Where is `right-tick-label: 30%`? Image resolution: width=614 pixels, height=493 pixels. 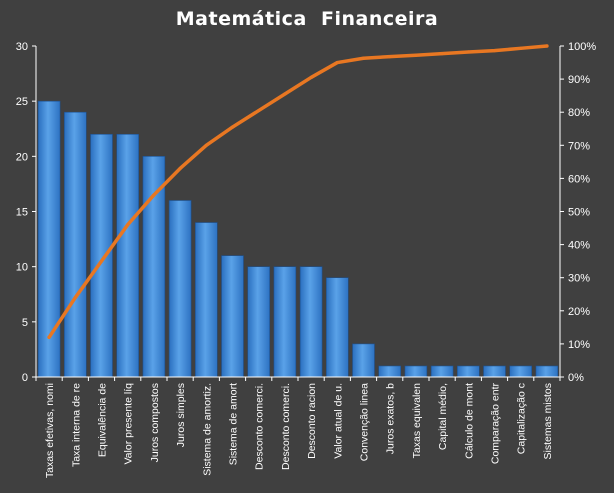 right-tick-label: 30% is located at coordinates (579, 279).